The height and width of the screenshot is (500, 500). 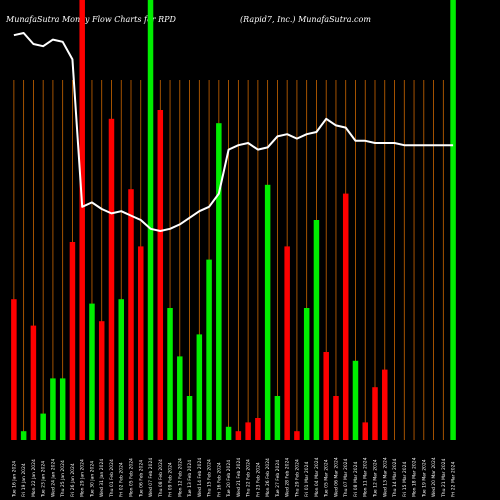 What do you see at coordinates (366, 477) in the screenshot?
I see `x-tick-label: Mon 11 Mar 2024` at bounding box center [366, 477].